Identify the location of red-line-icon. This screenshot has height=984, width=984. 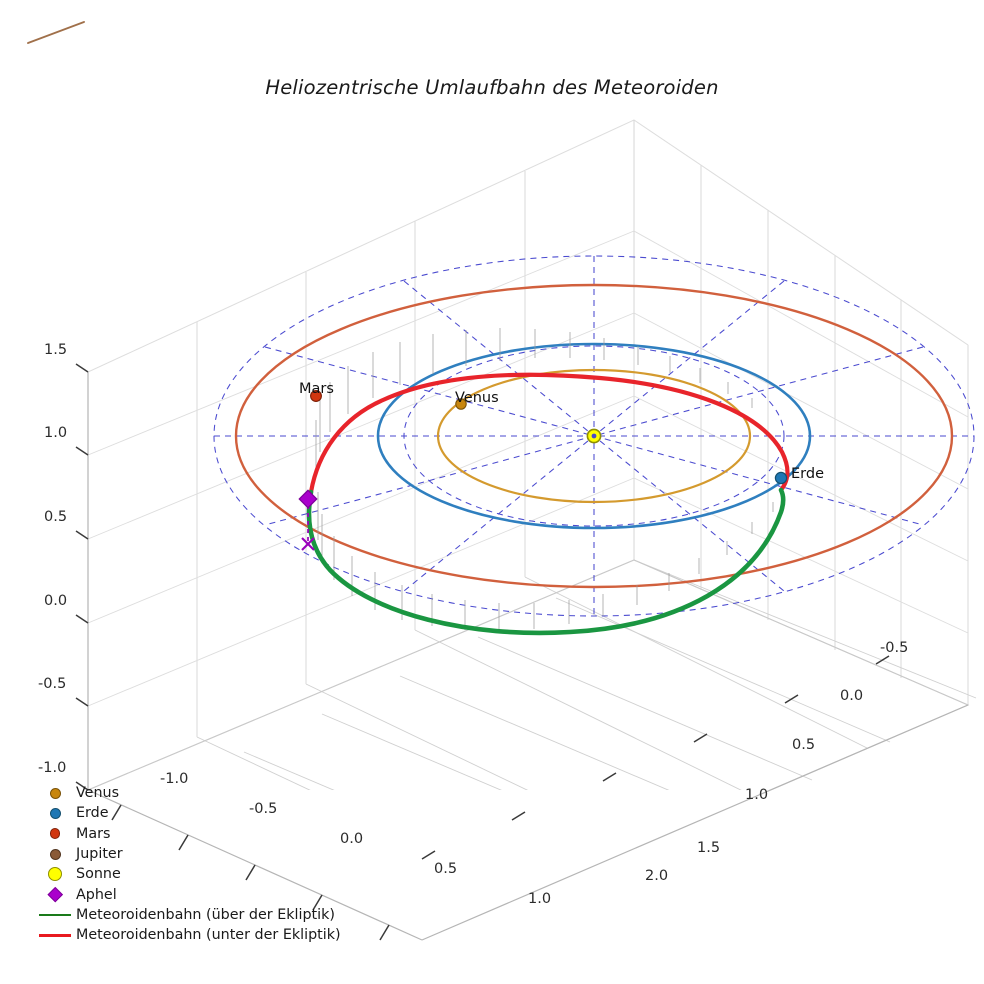
(55, 935).